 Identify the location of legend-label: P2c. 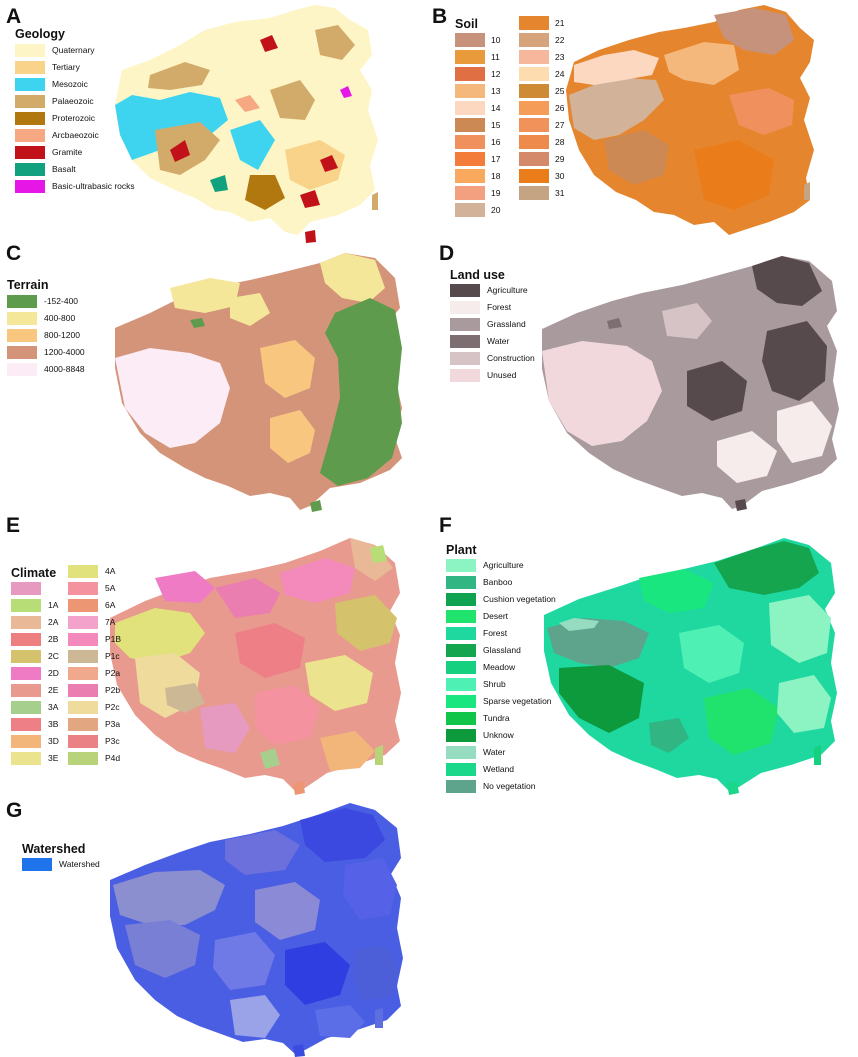
(112, 707).